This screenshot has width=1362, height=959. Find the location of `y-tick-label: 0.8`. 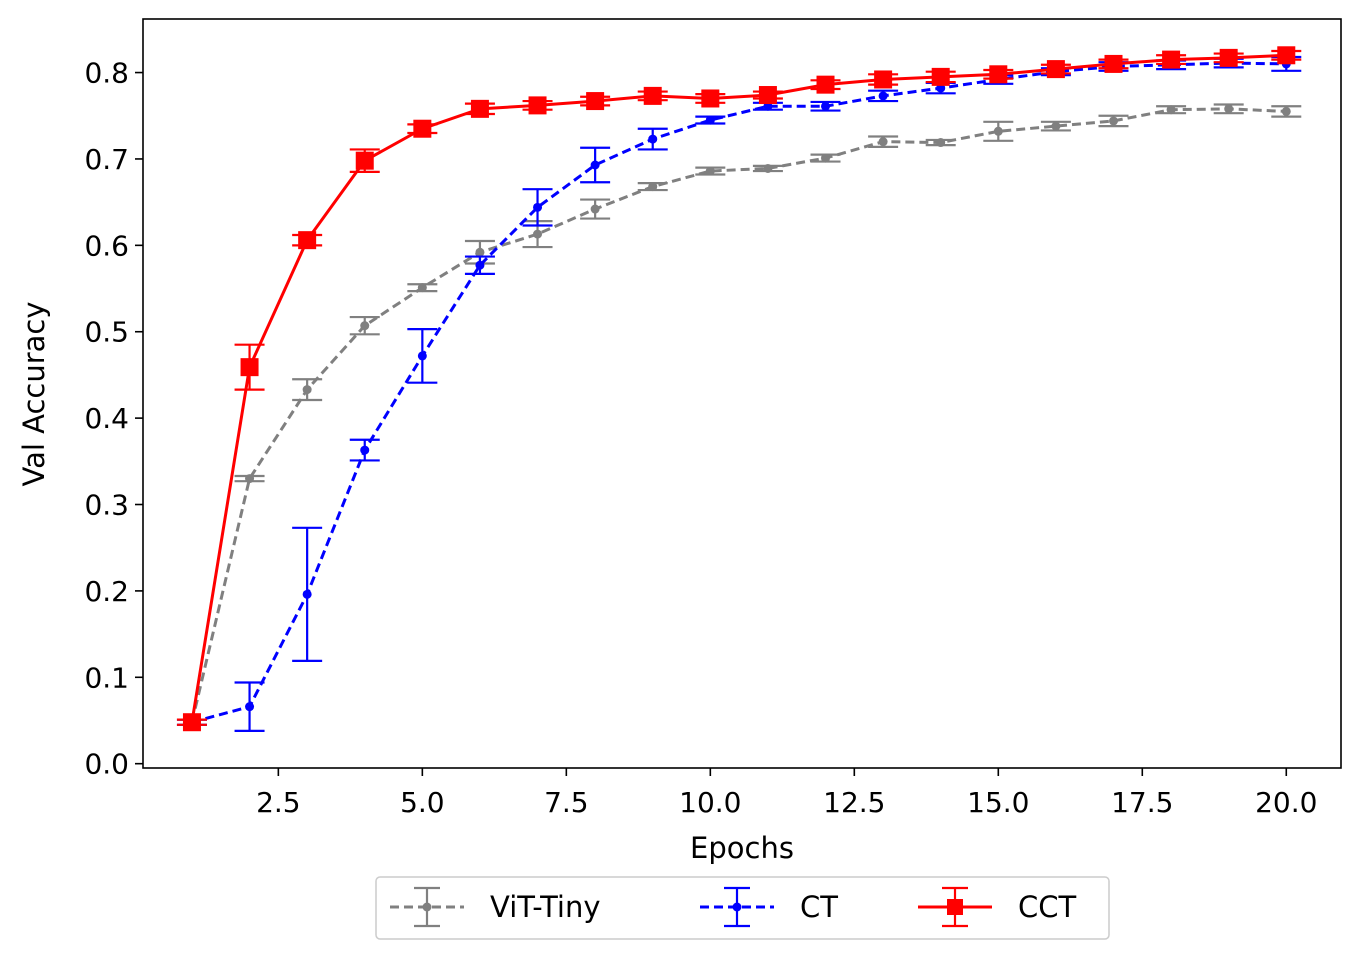

y-tick-label: 0.8 is located at coordinates (106, 73).